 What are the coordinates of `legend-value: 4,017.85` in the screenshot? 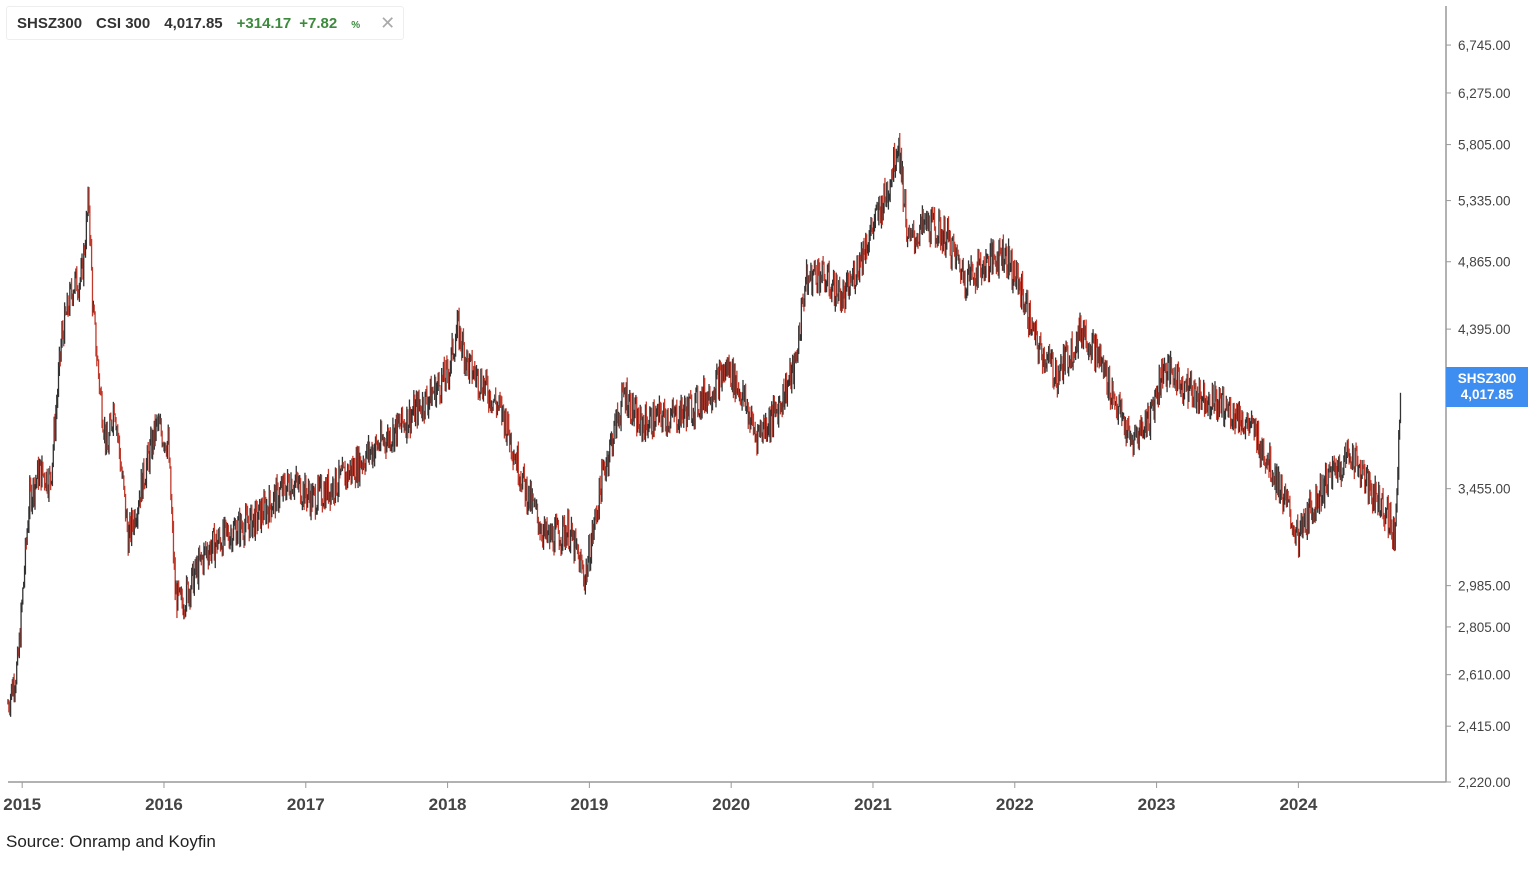 It's located at (193, 23).